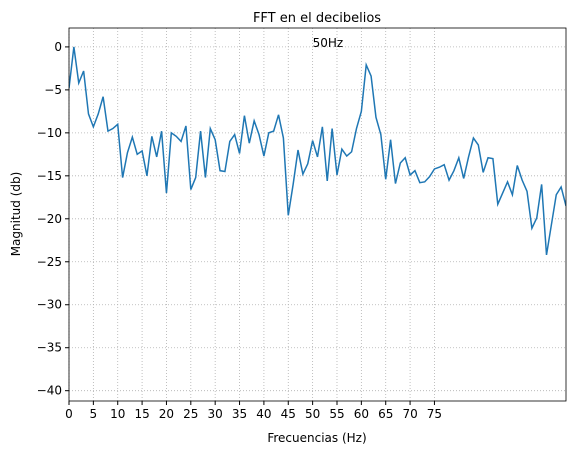 This screenshot has height=453, width=574. Describe the element at coordinates (117, 414) in the screenshot. I see `x-tick-label: 10` at that location.